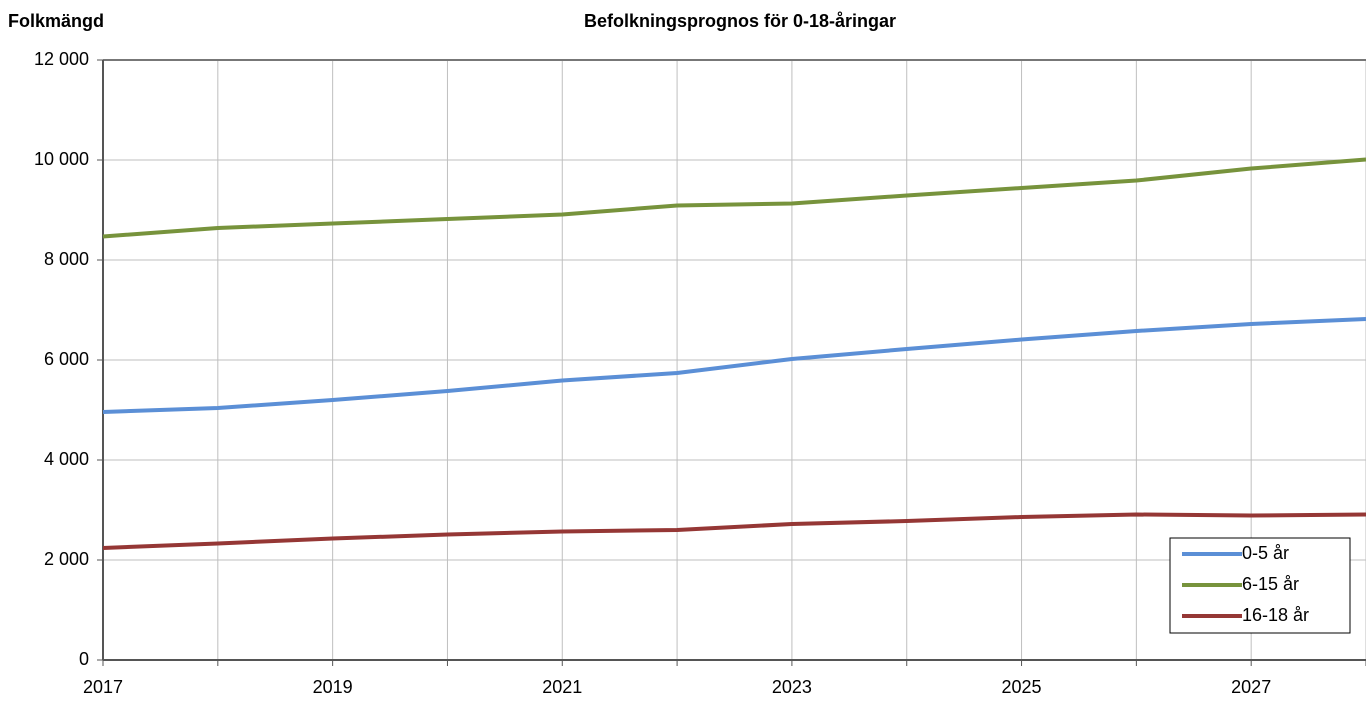 The image size is (1366, 702). Describe the element at coordinates (66, 459) in the screenshot. I see `y-tick-label: 4 000` at that location.